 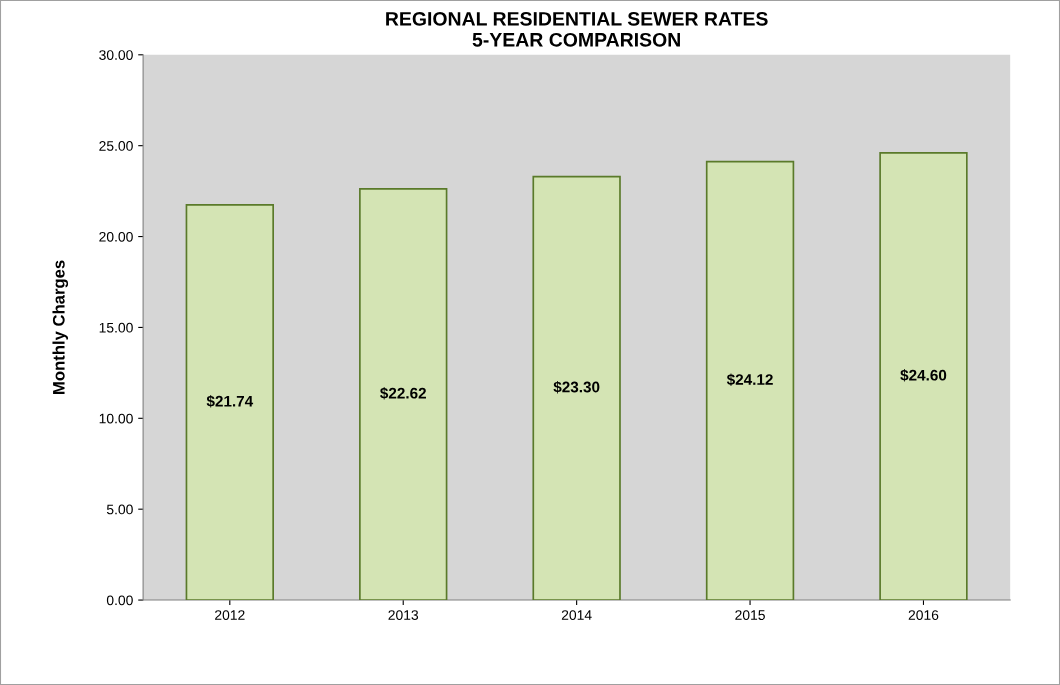 What do you see at coordinates (577, 29) in the screenshot?
I see `chart-title: REGIONAL RESIDENTIAL SEWER RATES 5-YEAR COMPARISON` at bounding box center [577, 29].